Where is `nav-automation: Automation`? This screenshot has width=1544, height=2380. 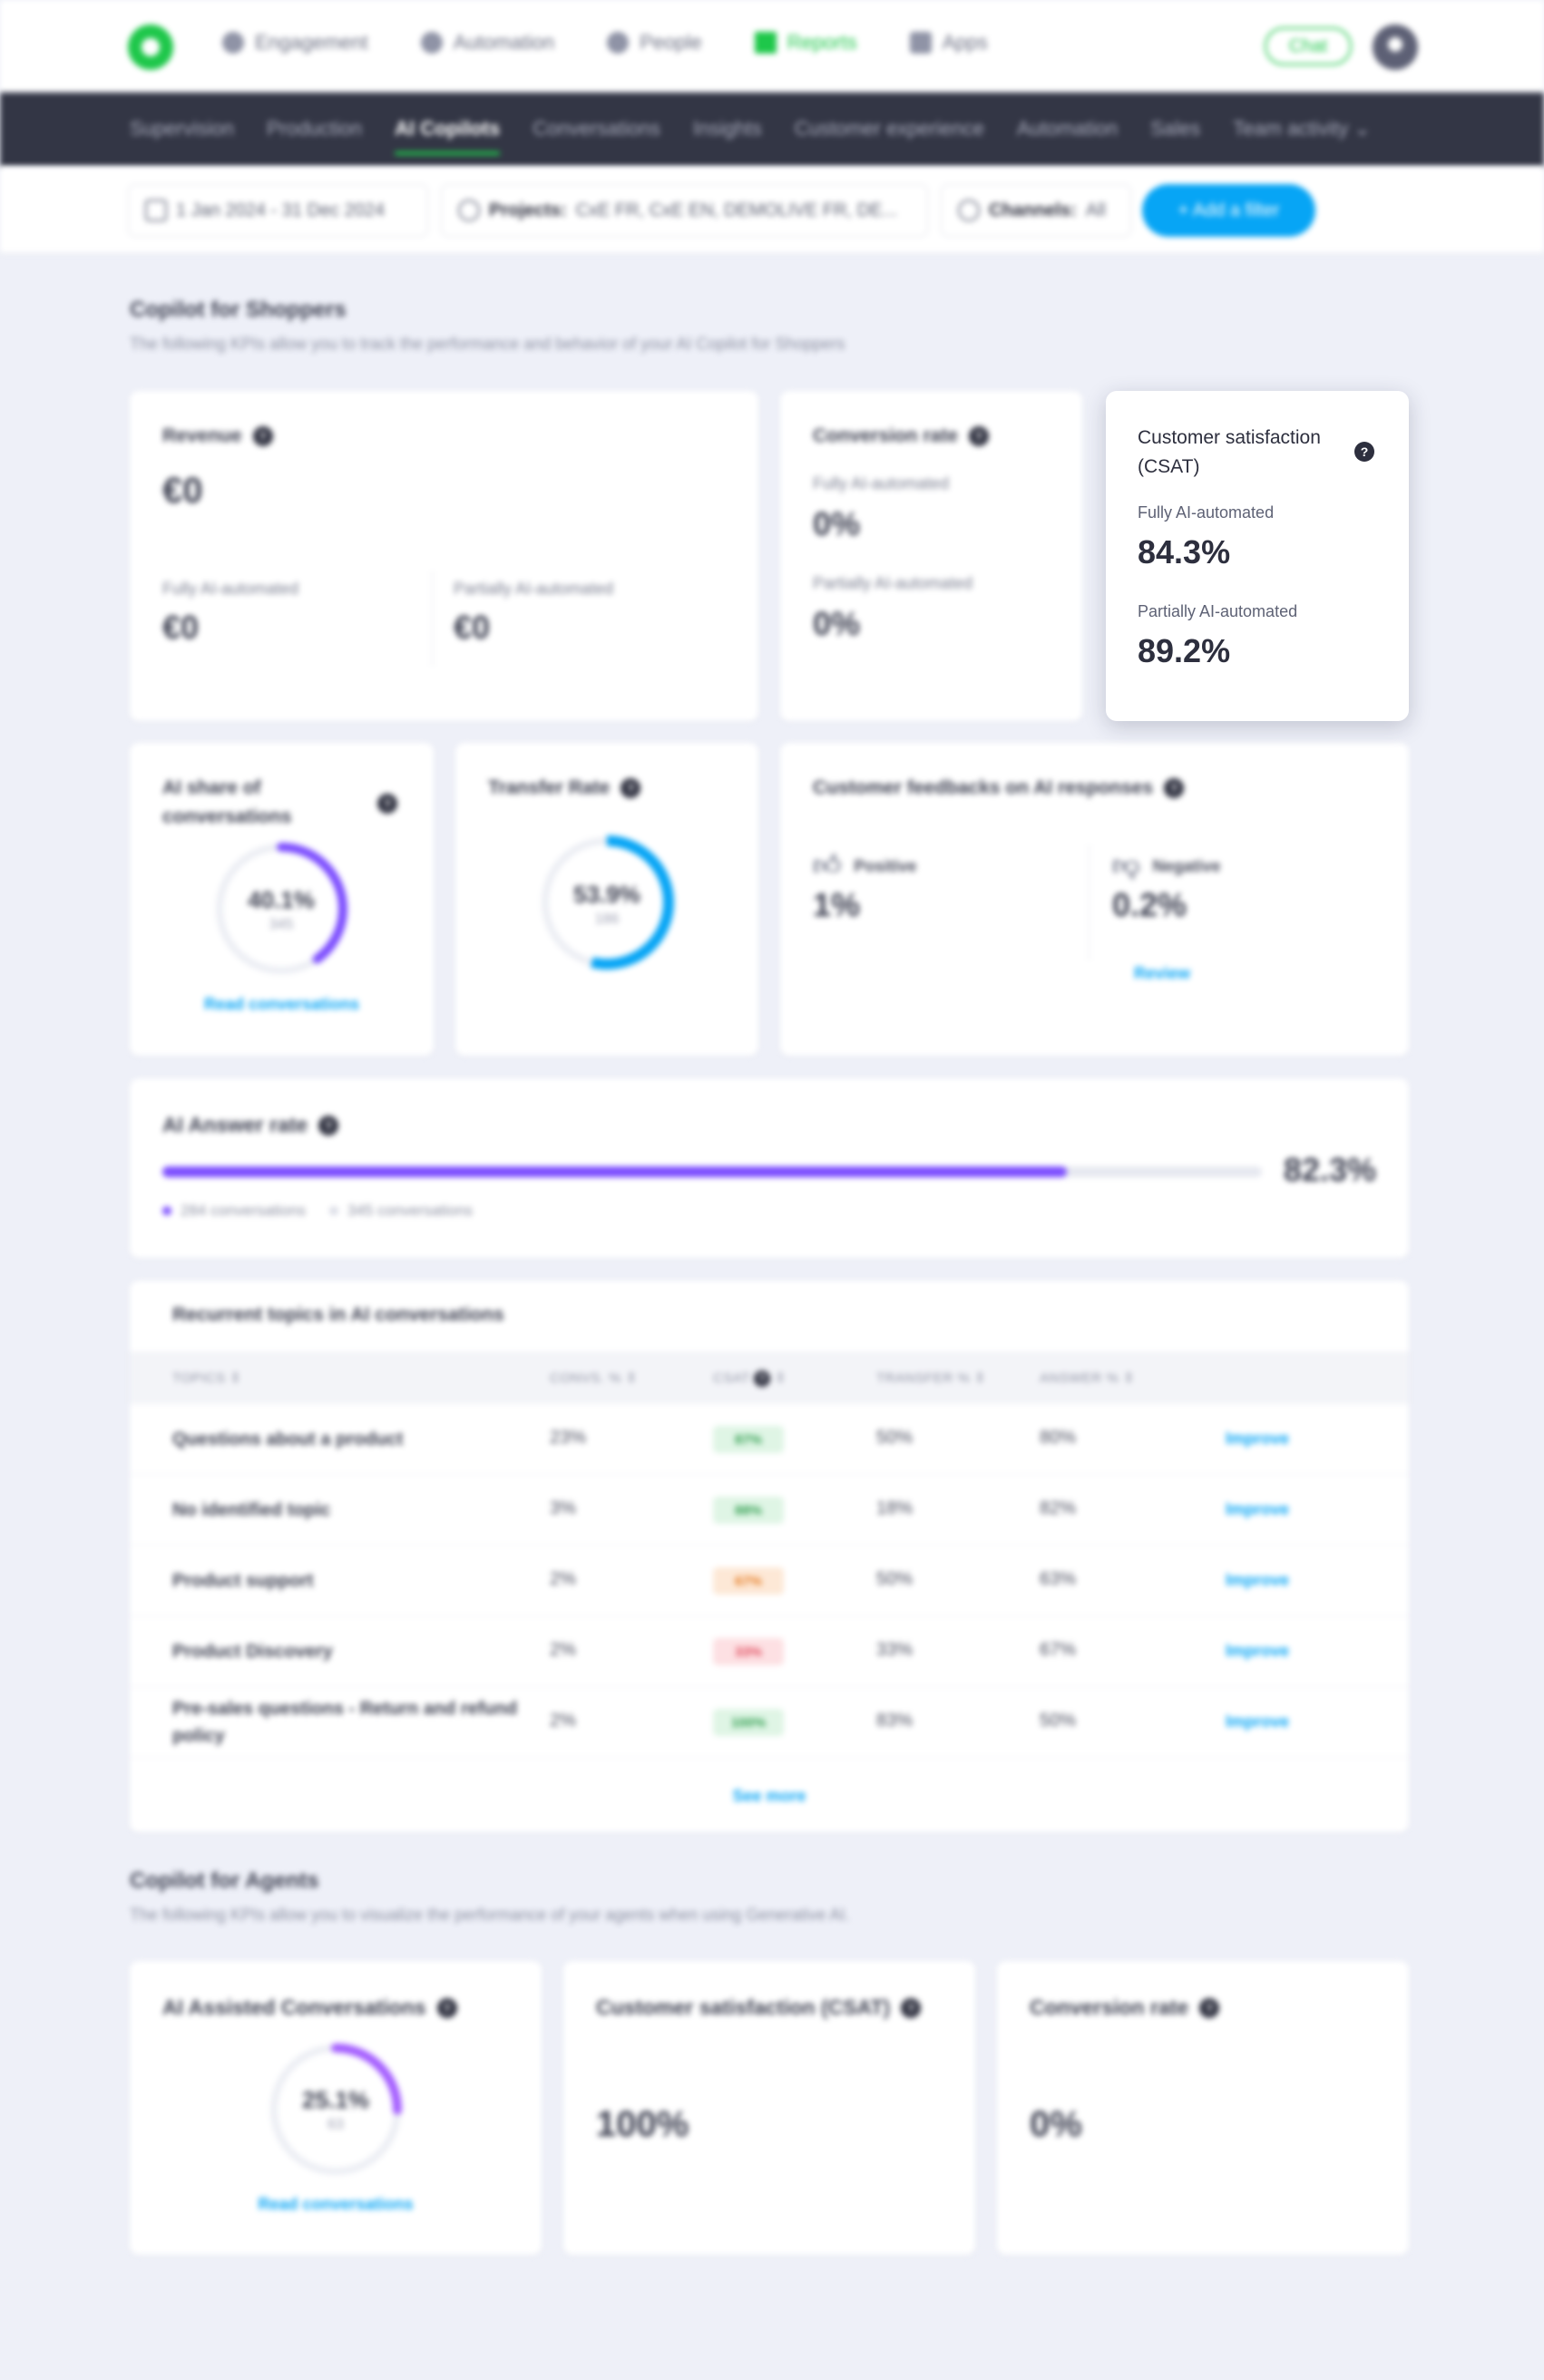
nav-automation: Automation is located at coordinates (487, 42).